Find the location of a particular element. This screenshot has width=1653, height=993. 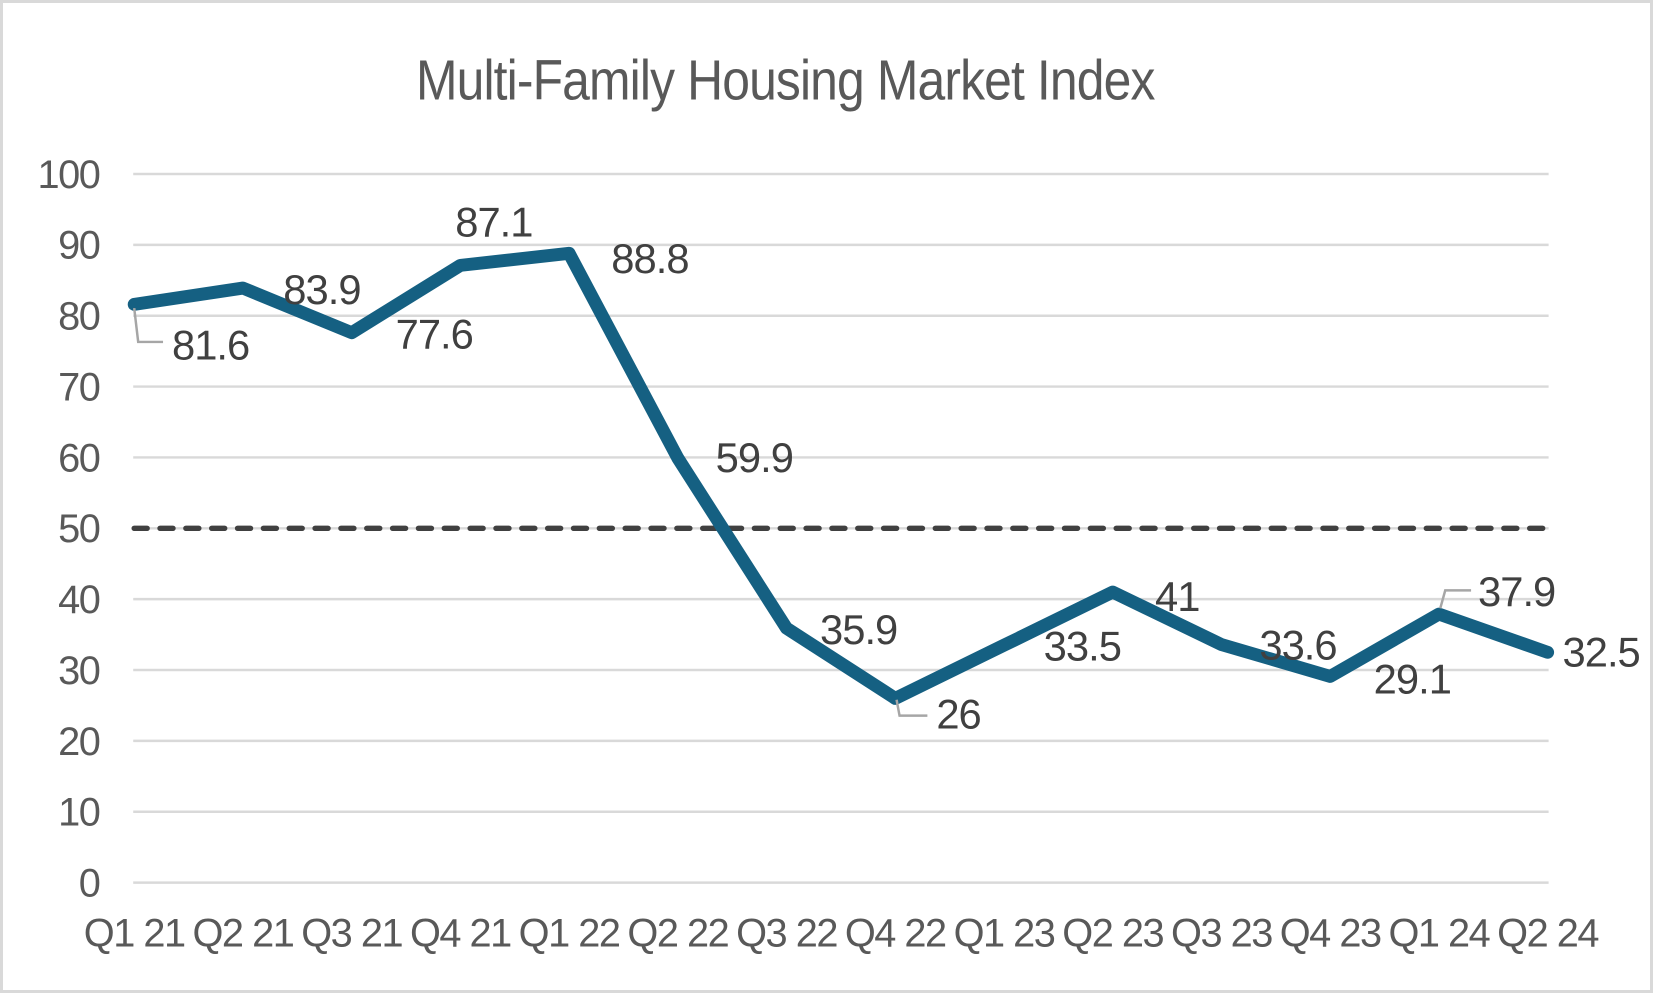

y-tick-label: 70 is located at coordinates (79, 387).